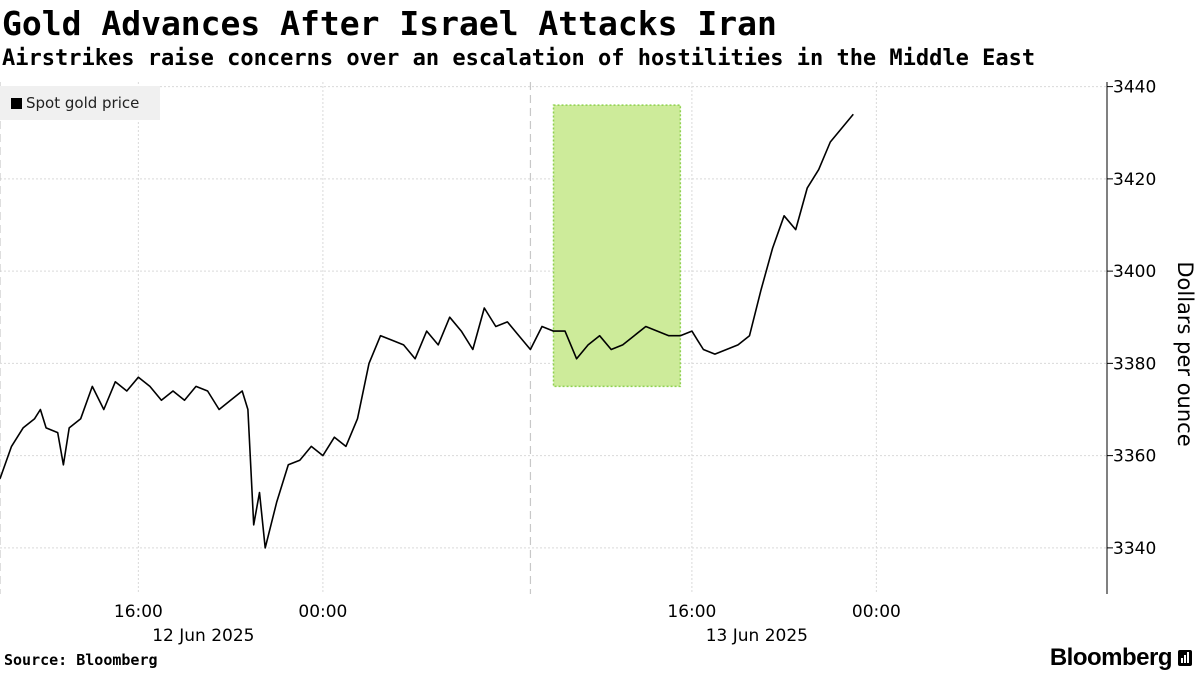 The height and width of the screenshot is (675, 1200). I want to click on y-tick-label: 3400, so click(1134, 272).